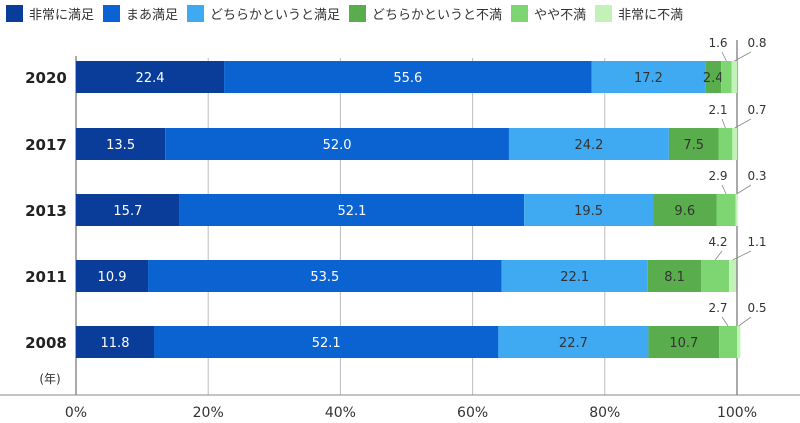  Describe the element at coordinates (208, 413) in the screenshot. I see `x-tick-label: 20%` at that location.